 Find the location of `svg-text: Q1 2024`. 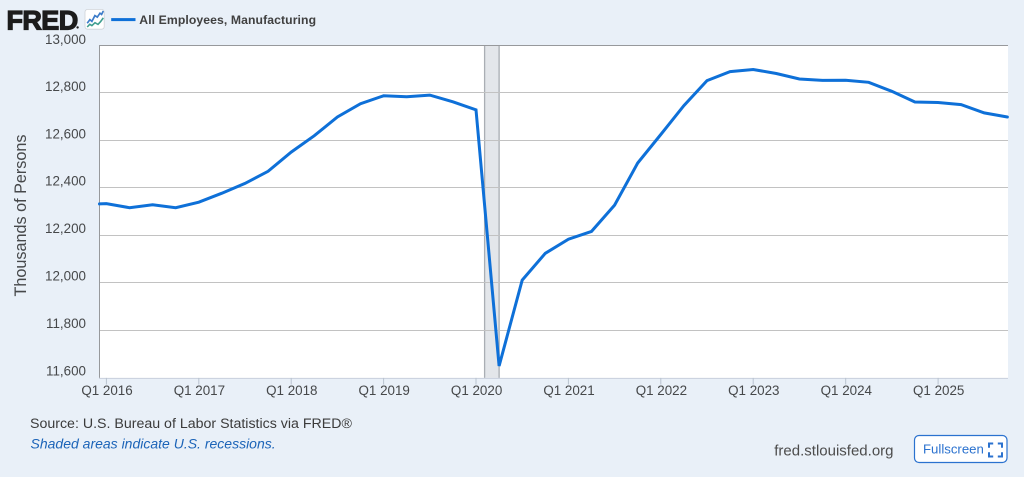

svg-text: Q1 2024 is located at coordinates (847, 390).